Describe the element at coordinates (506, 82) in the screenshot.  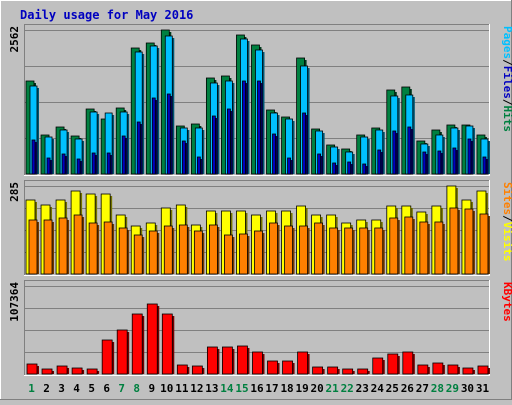
I see `hits-panel-legend-item-2: Files` at that location.